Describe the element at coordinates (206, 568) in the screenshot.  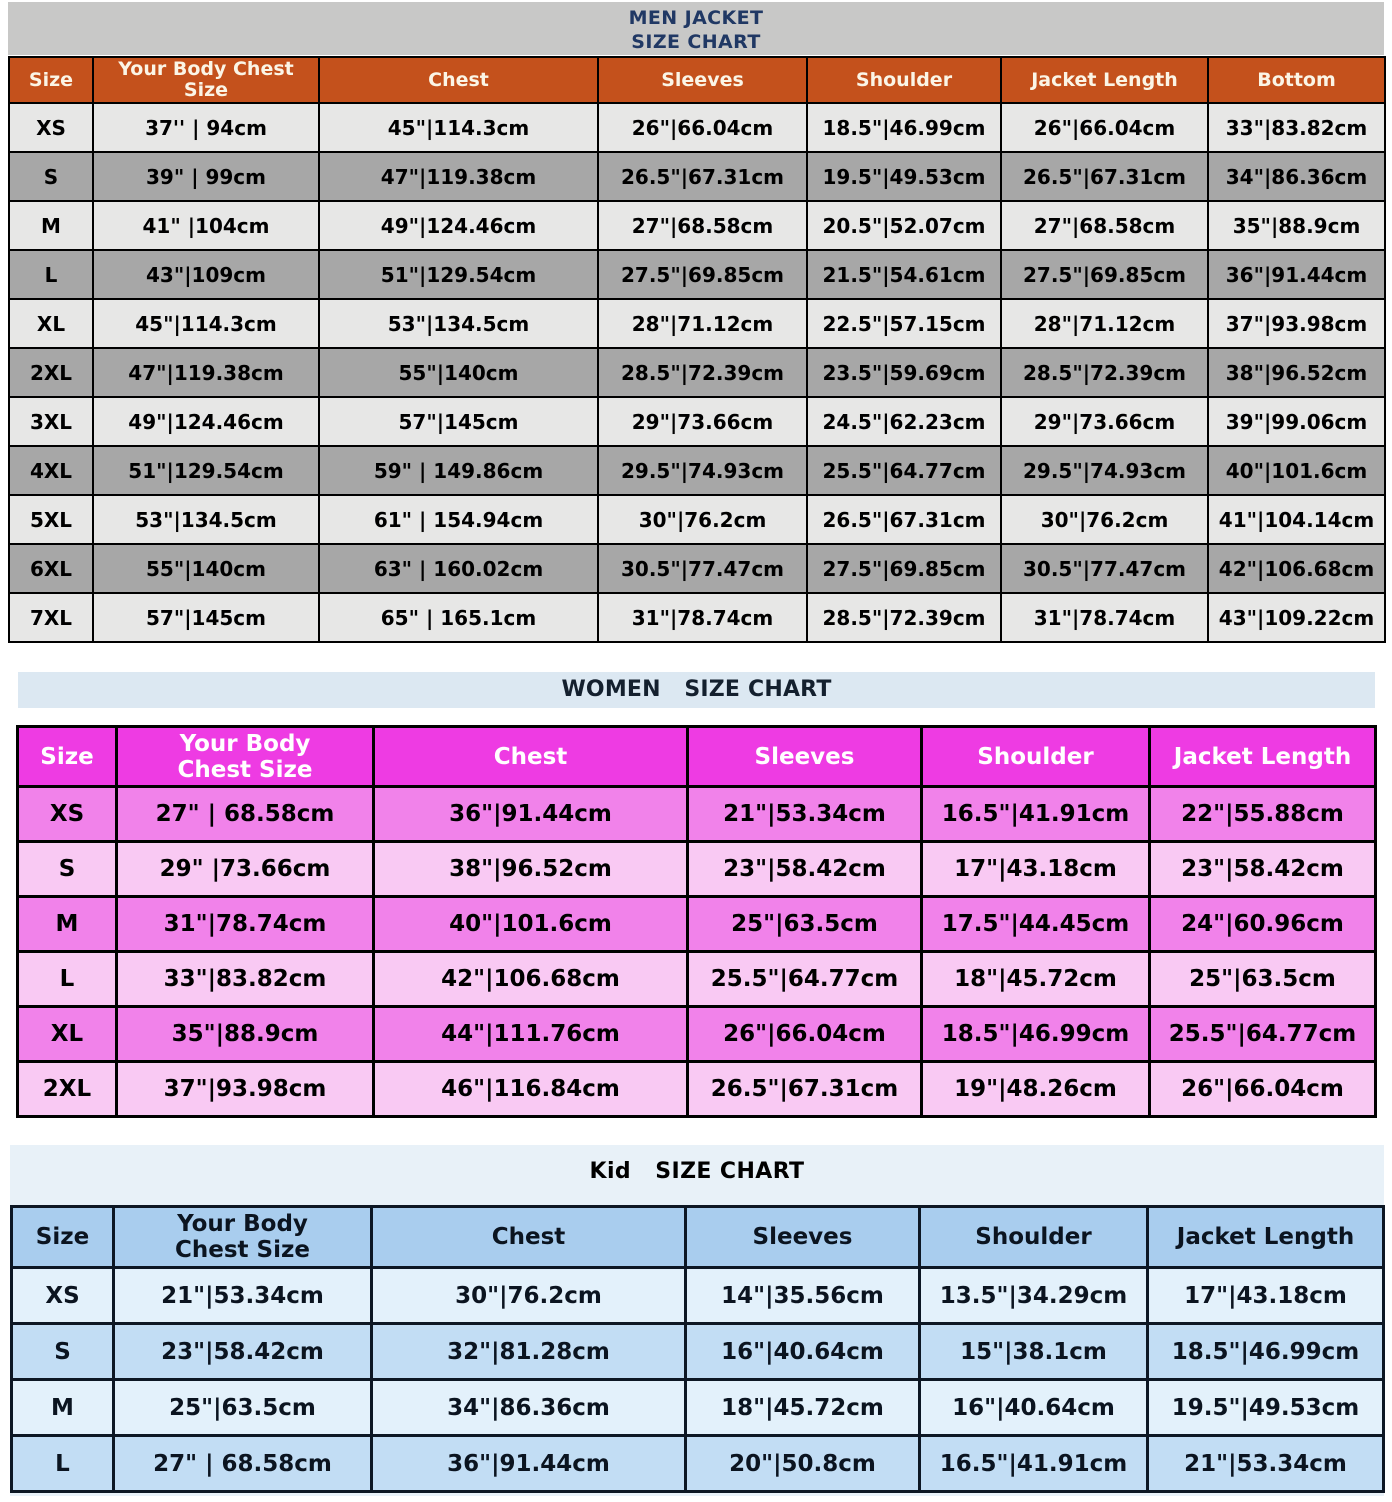
I see `men-size-table-row-6XL-cell-1: 55"|140cm` at that location.